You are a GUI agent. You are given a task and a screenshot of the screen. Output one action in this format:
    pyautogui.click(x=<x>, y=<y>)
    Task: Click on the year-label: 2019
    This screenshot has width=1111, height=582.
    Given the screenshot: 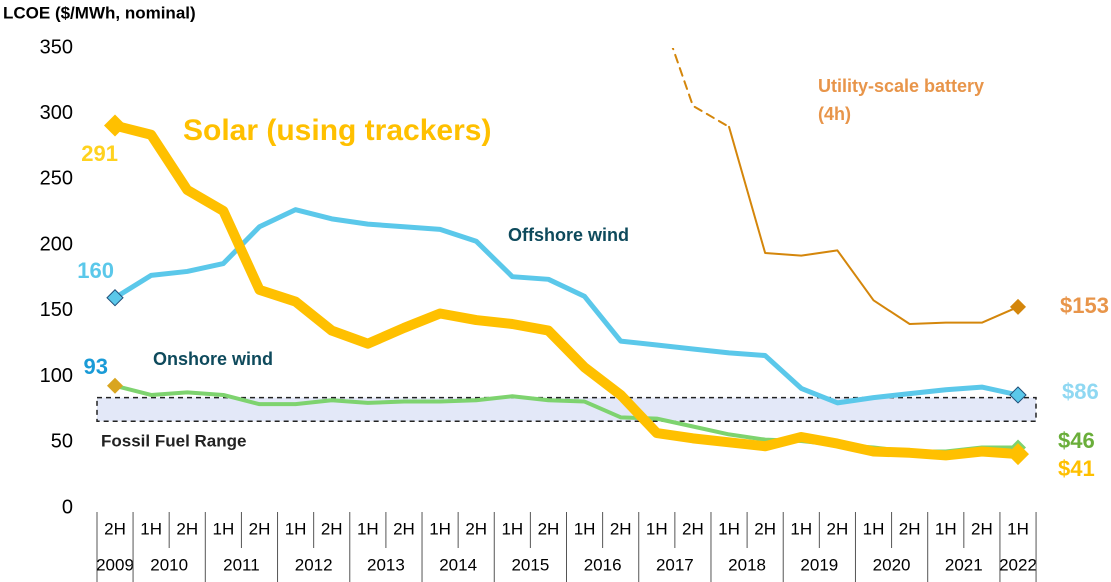 What is the action you would take?
    pyautogui.click(x=819, y=564)
    